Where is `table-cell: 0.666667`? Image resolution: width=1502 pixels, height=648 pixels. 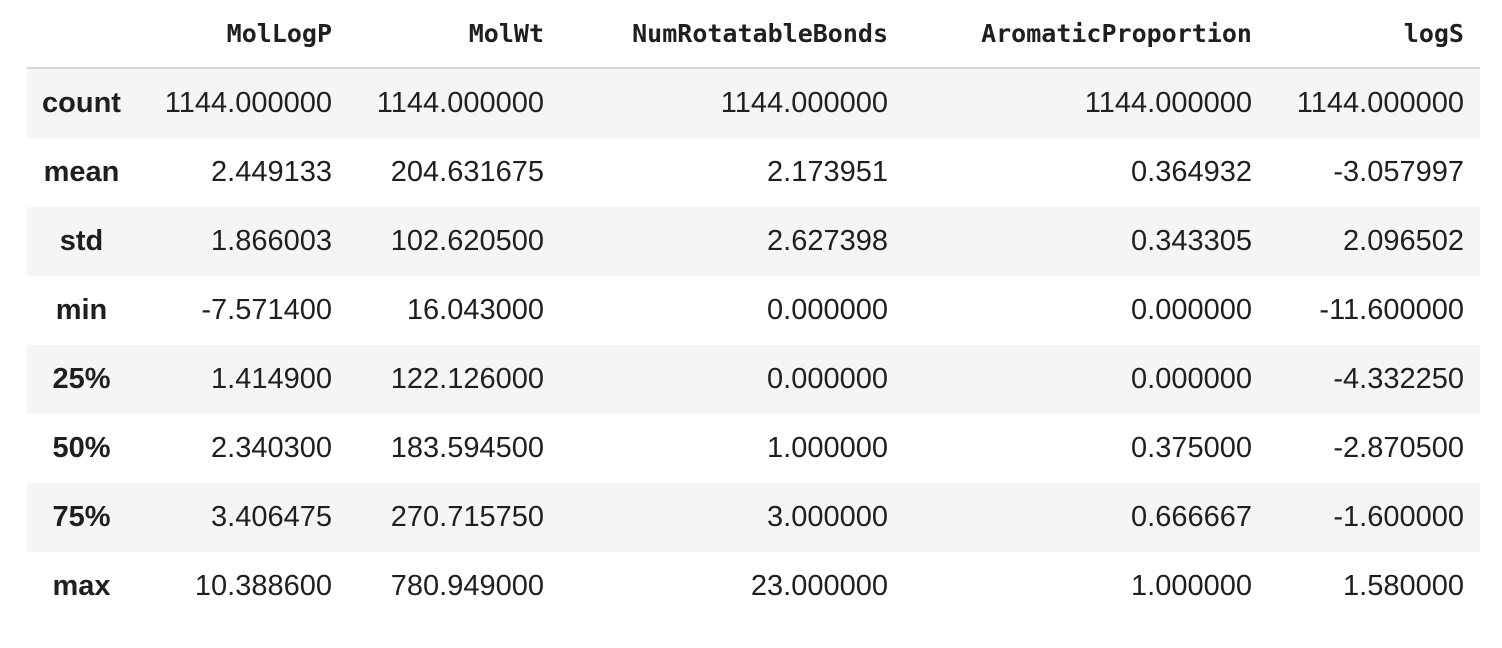
table-cell: 0.666667 is located at coordinates (1191, 517).